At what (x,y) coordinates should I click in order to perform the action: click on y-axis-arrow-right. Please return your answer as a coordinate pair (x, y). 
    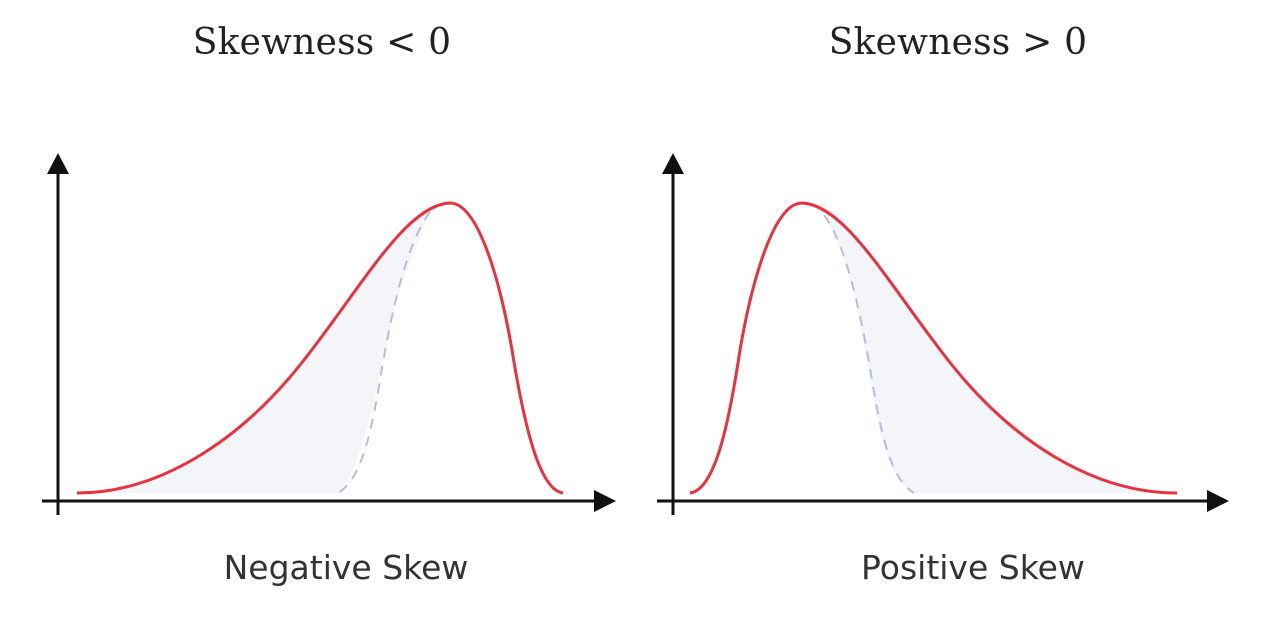
    Looking at the image, I should click on (673, 163).